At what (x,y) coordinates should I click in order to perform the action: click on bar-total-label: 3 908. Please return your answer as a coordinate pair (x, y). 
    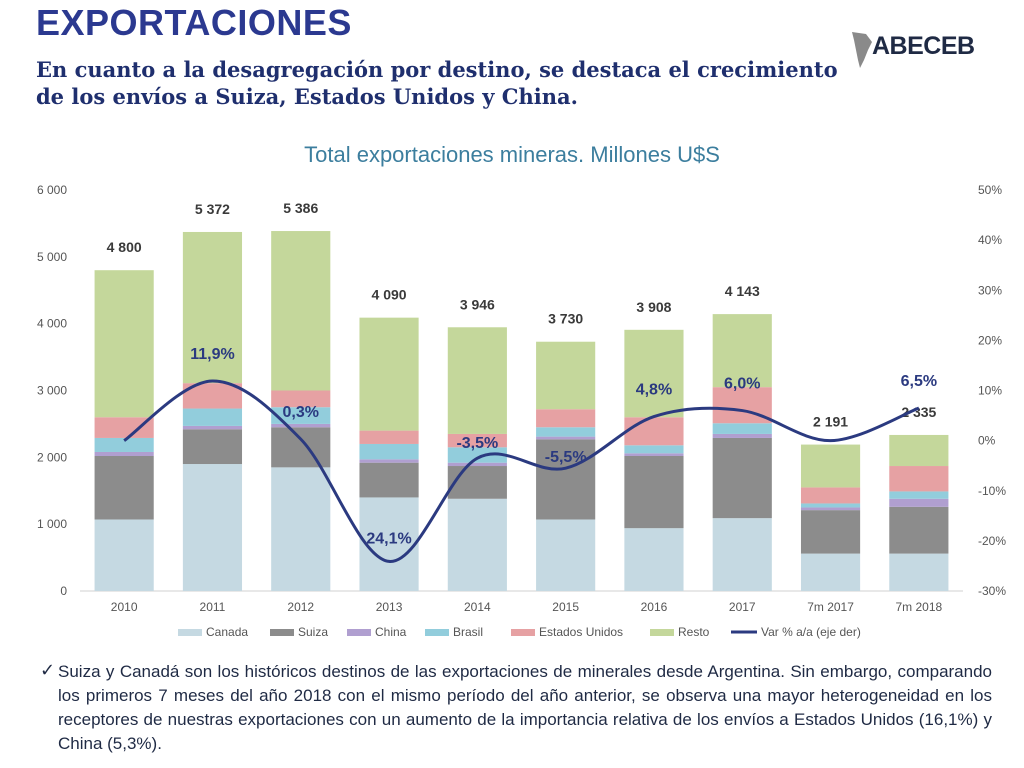
    Looking at the image, I should click on (653, 307).